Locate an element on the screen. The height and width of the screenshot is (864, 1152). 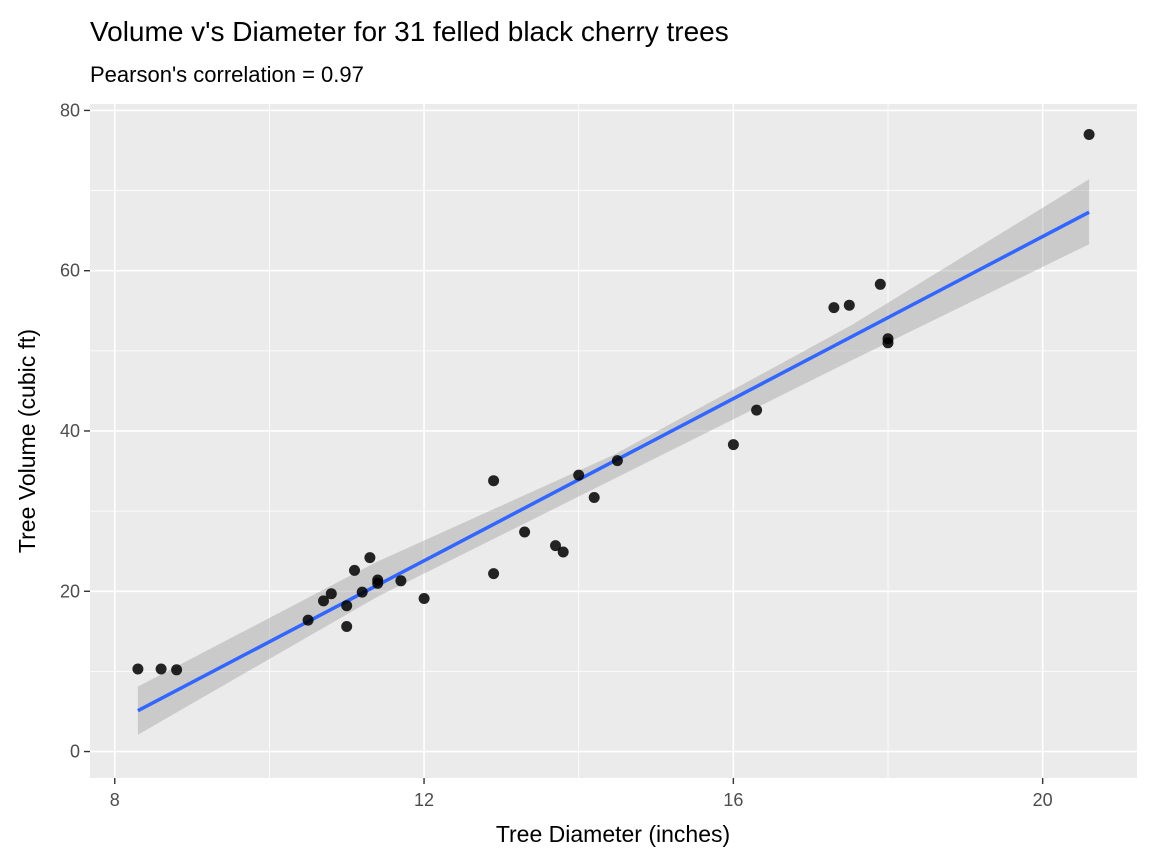
chart-subtitle: Pearson's correlation = 0.97 is located at coordinates (227, 74).